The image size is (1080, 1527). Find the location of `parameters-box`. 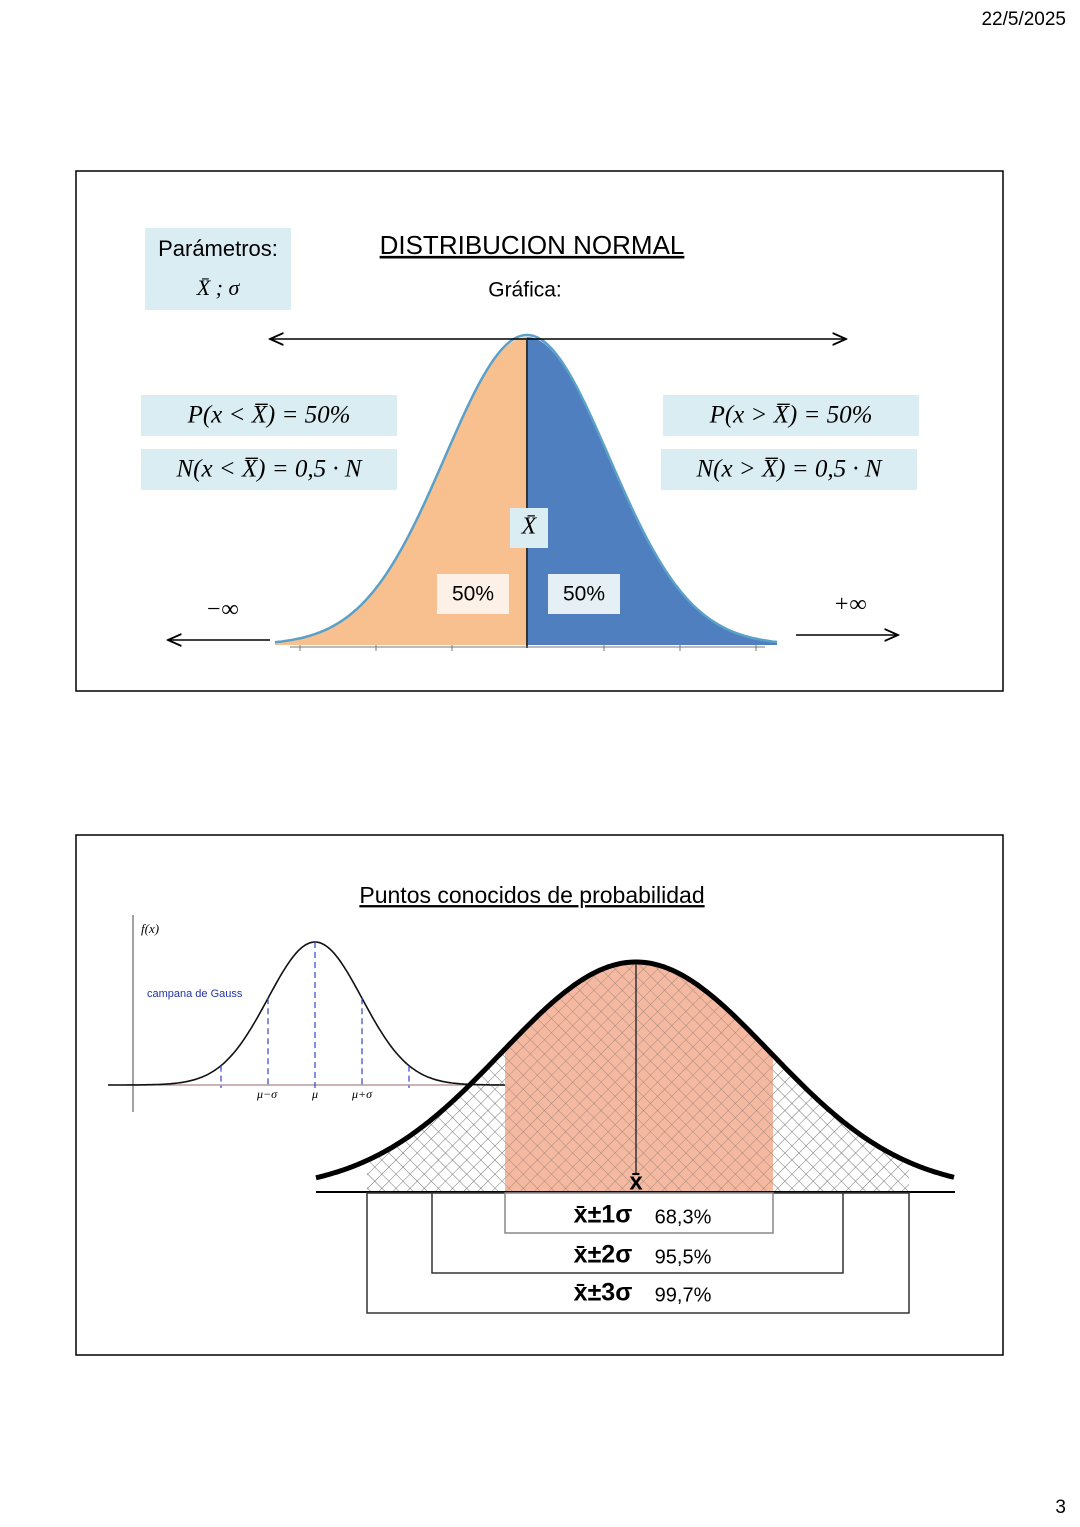

parameters-box is located at coordinates (218, 269).